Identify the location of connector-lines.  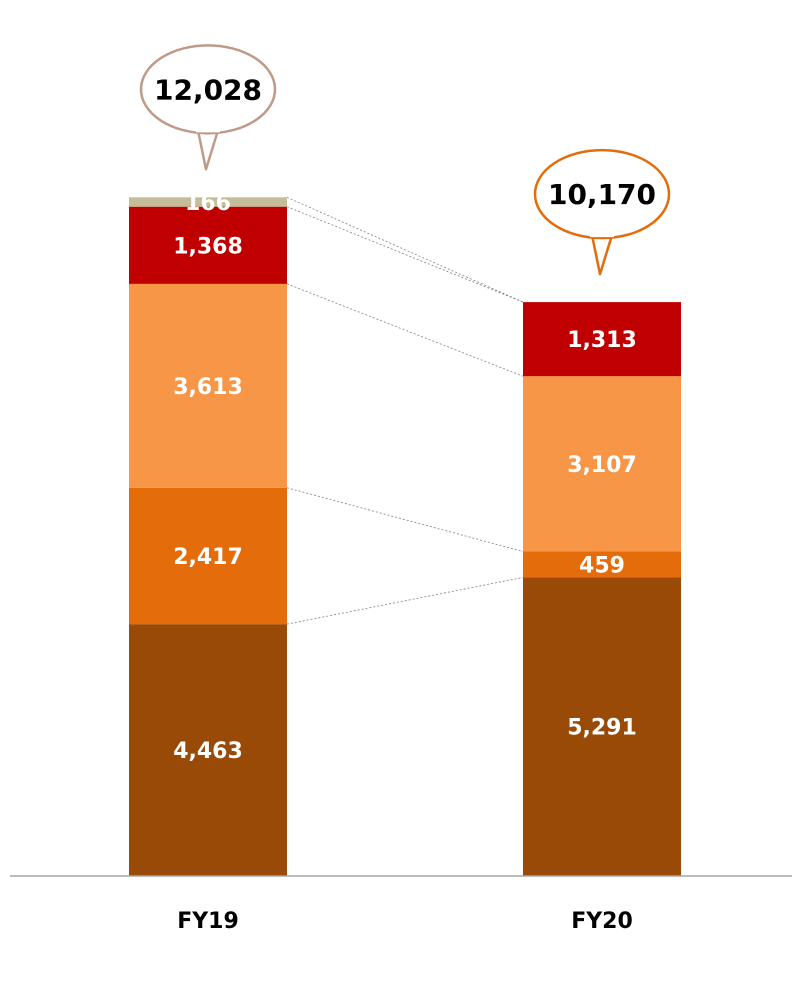
(405, 410).